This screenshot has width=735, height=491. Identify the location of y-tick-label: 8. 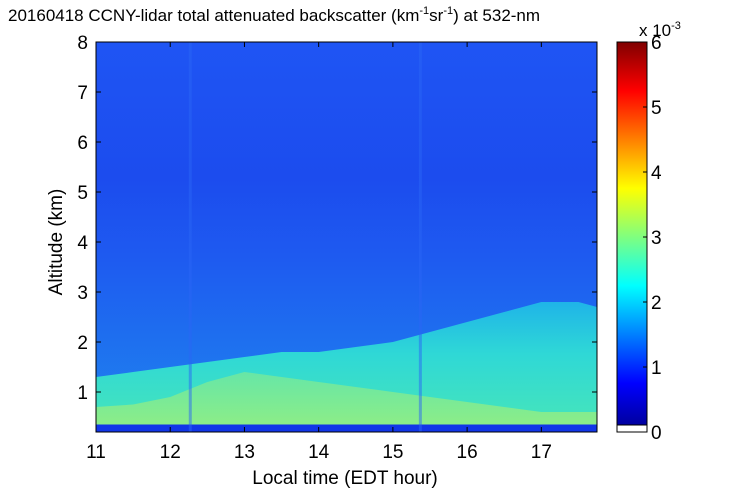
(82, 43).